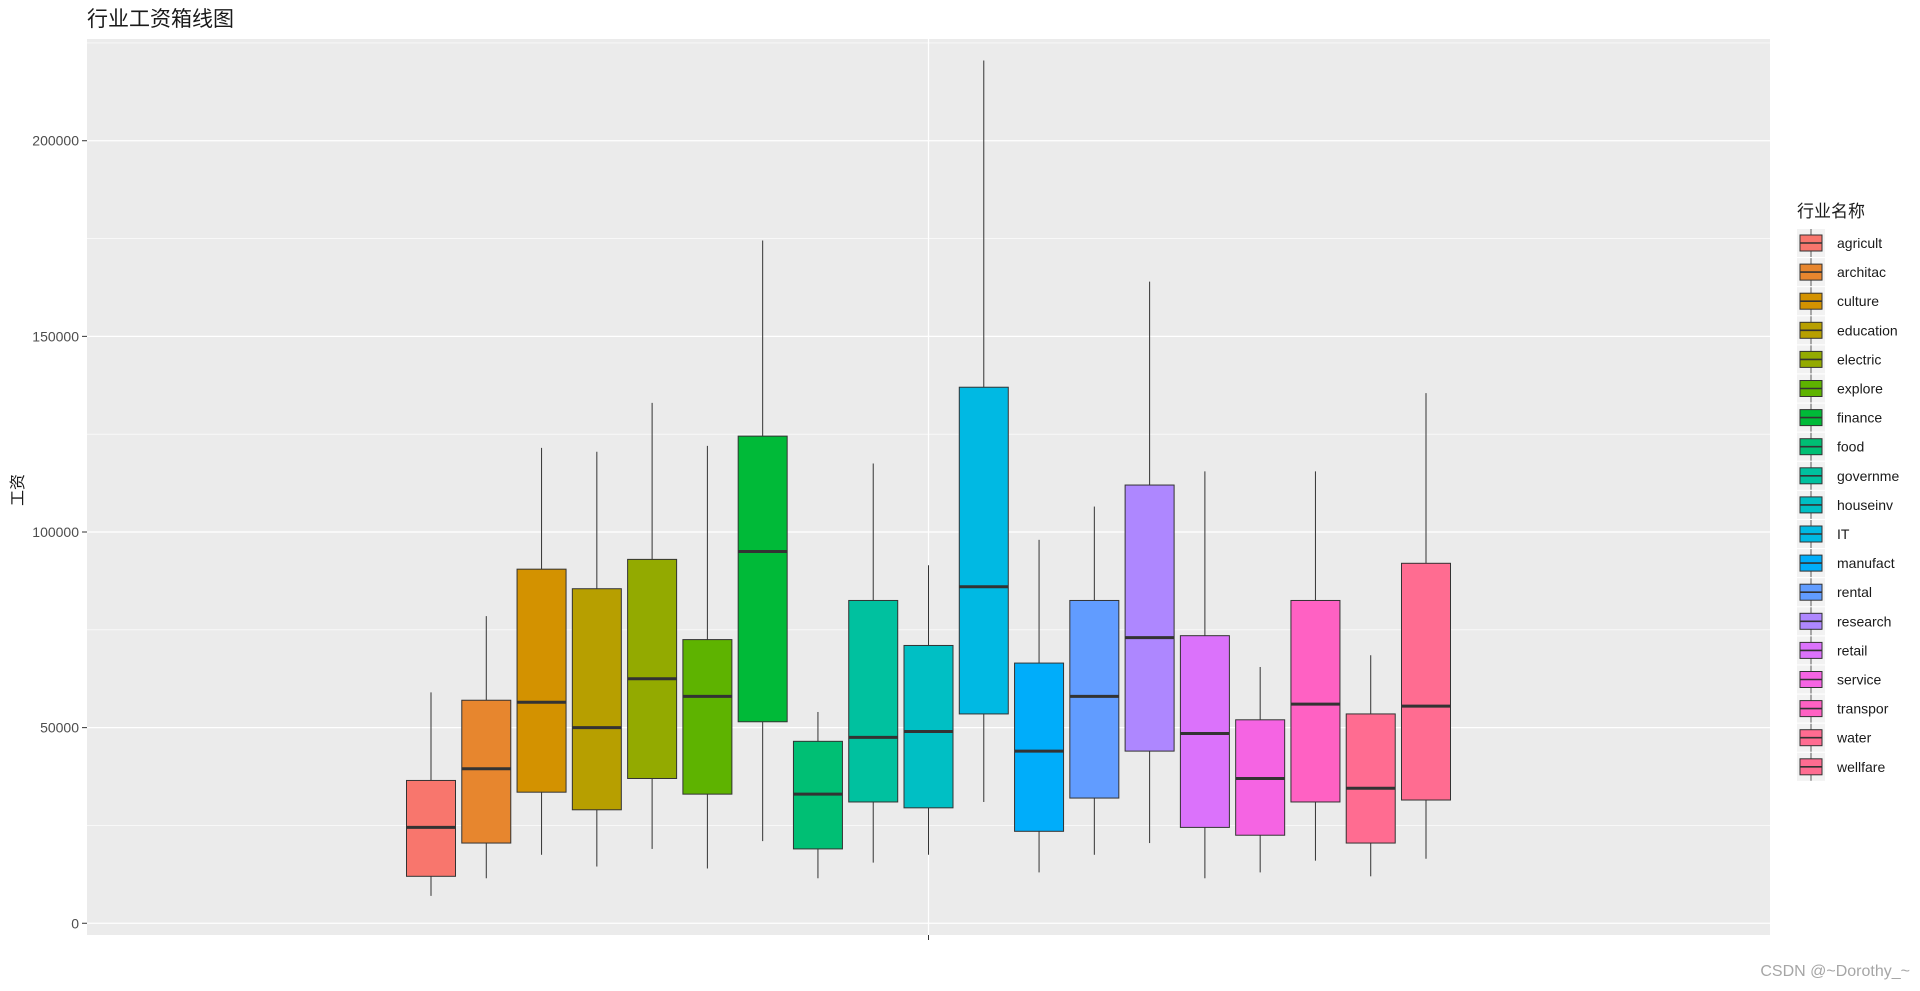 This screenshot has width=1920, height=991. Describe the element at coordinates (1854, 592) in the screenshot. I see `legend-label: rental` at that location.